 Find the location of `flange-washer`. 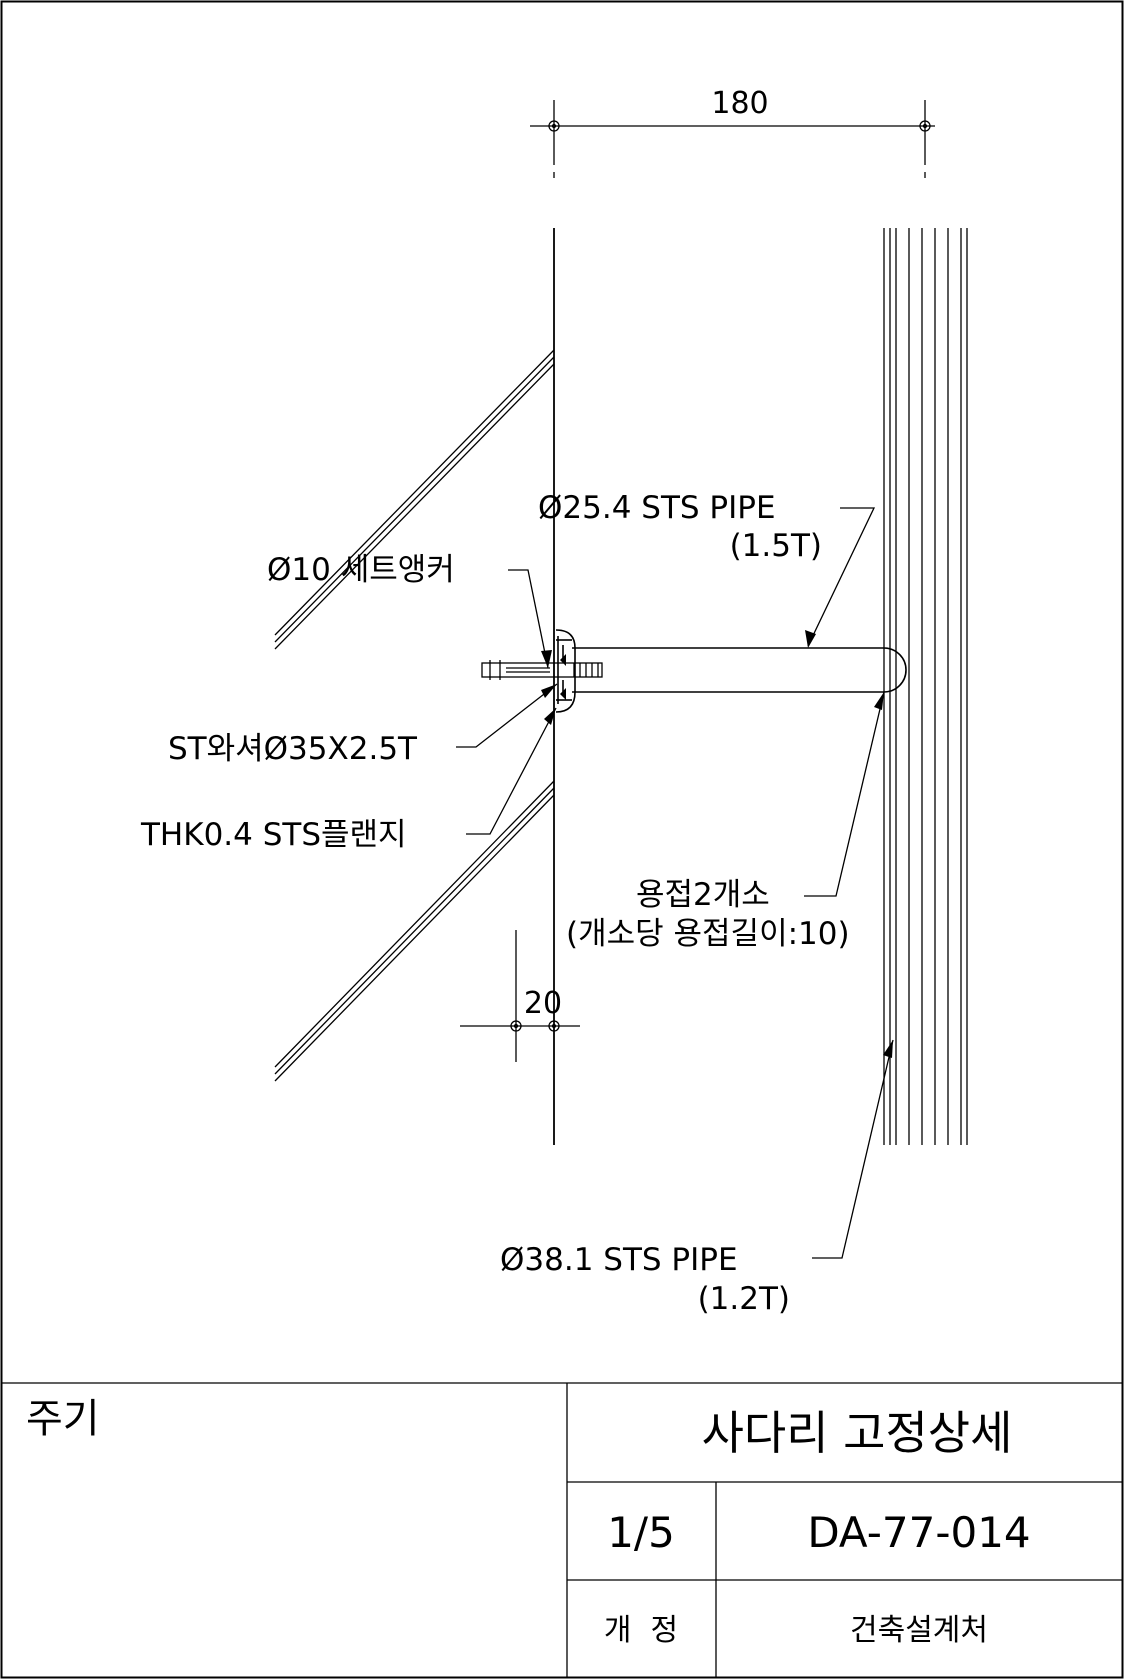

flange-washer is located at coordinates (565, 671).